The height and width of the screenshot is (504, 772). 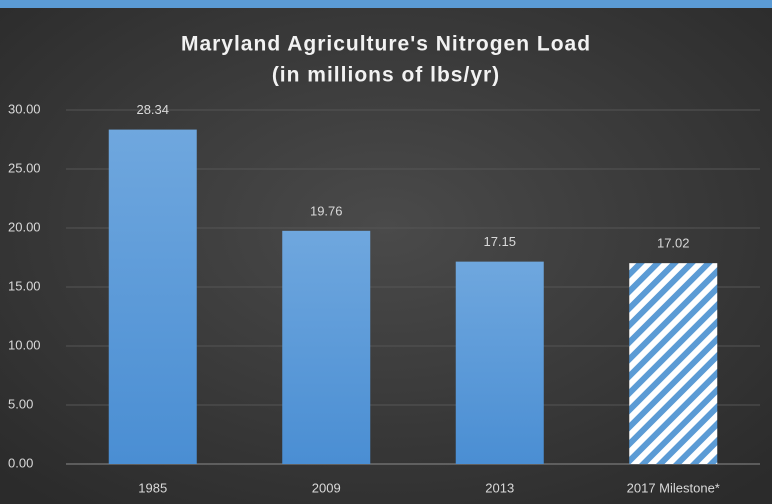 What do you see at coordinates (20, 403) in the screenshot?
I see `y-tick-label: 5.00` at bounding box center [20, 403].